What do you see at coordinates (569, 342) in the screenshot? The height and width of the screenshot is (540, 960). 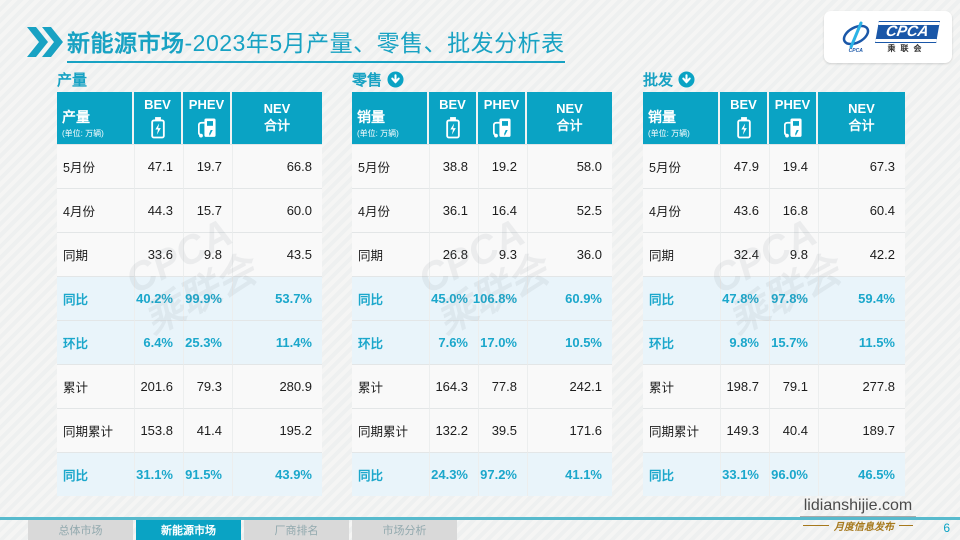 I see `cell-value: 10.5%` at bounding box center [569, 342].